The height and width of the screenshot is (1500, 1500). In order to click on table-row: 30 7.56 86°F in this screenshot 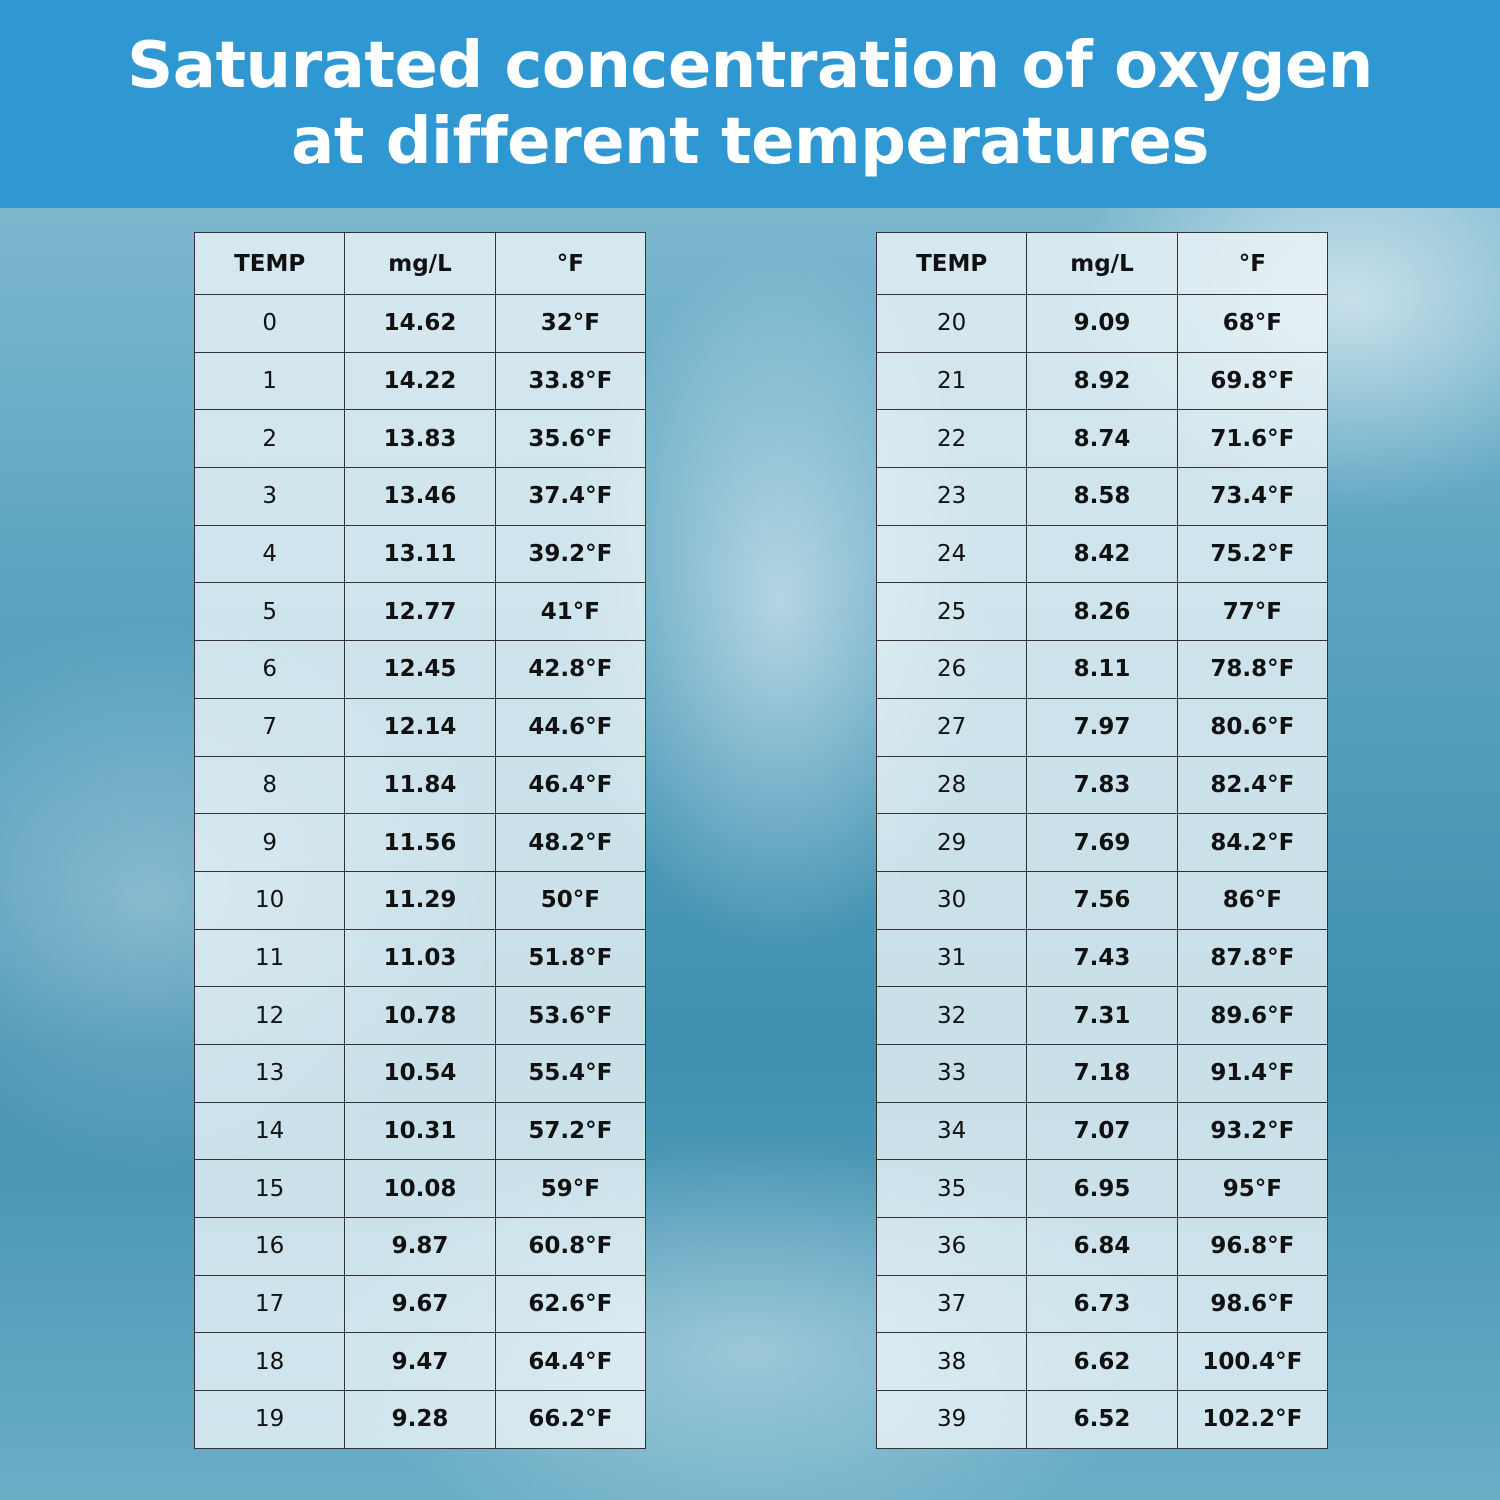, I will do `click(1102, 900)`.